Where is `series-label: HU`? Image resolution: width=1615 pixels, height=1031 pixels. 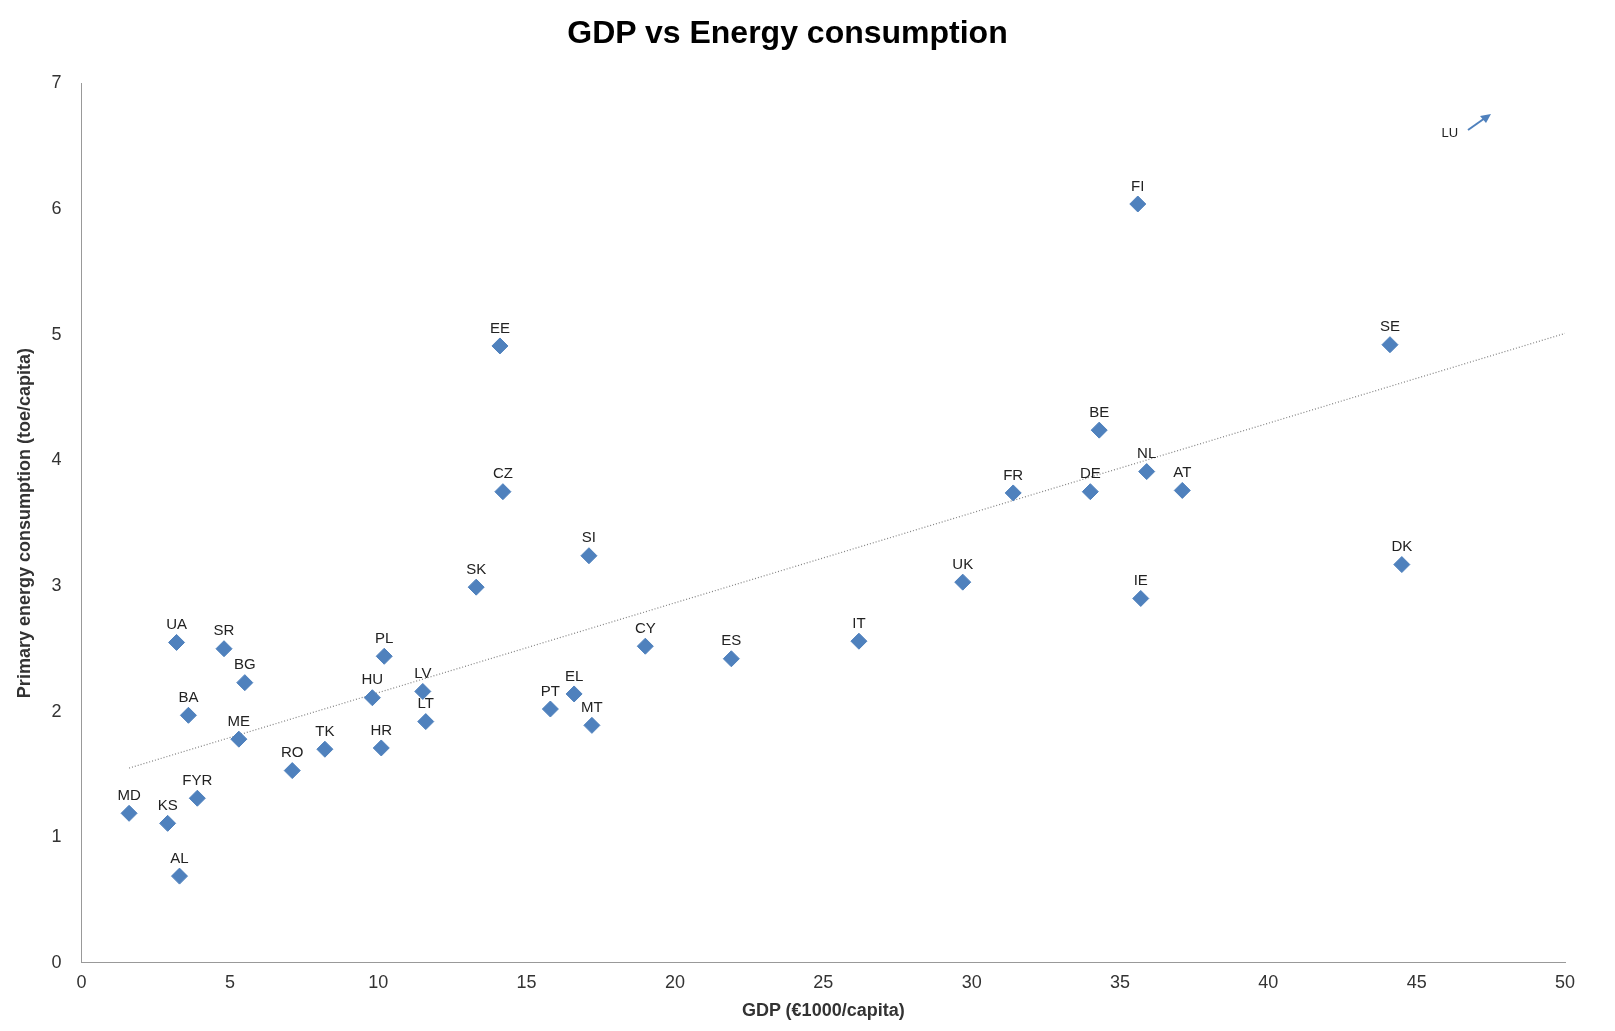
series-label: HU is located at coordinates (372, 679).